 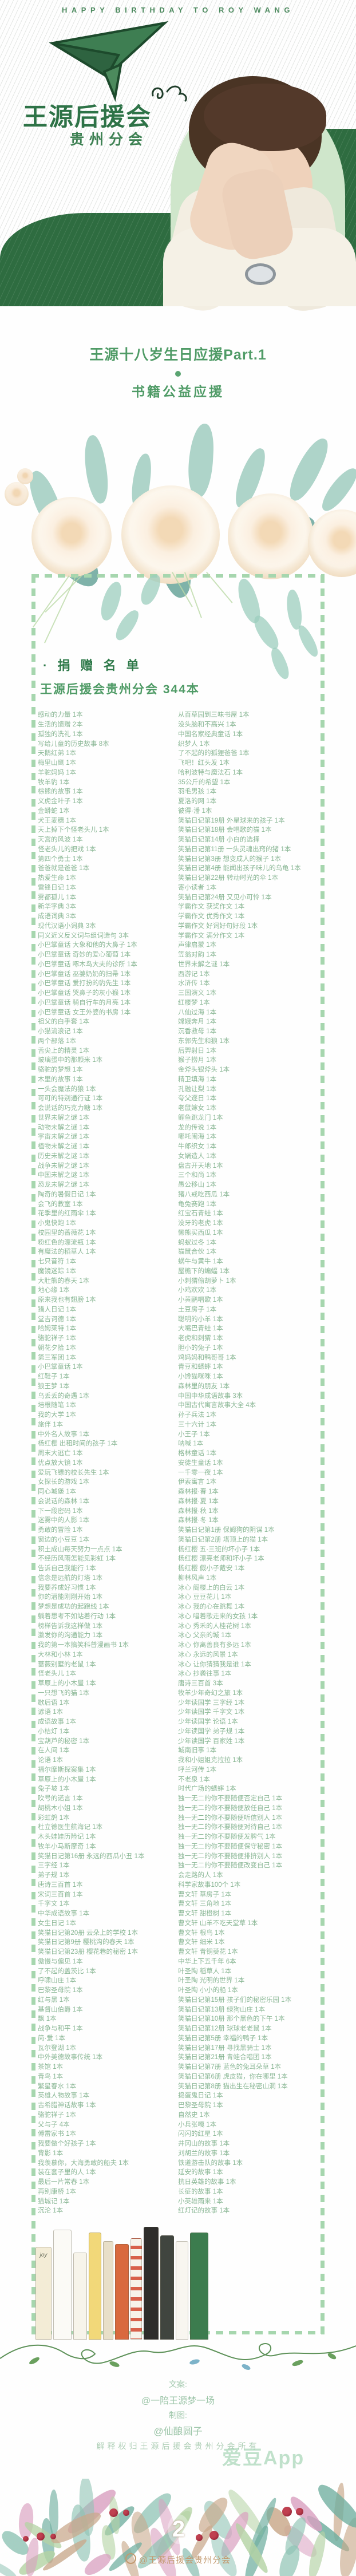 What do you see at coordinates (54, 1377) in the screenshot?
I see `book-entry: 红鞋子 1本` at bounding box center [54, 1377].